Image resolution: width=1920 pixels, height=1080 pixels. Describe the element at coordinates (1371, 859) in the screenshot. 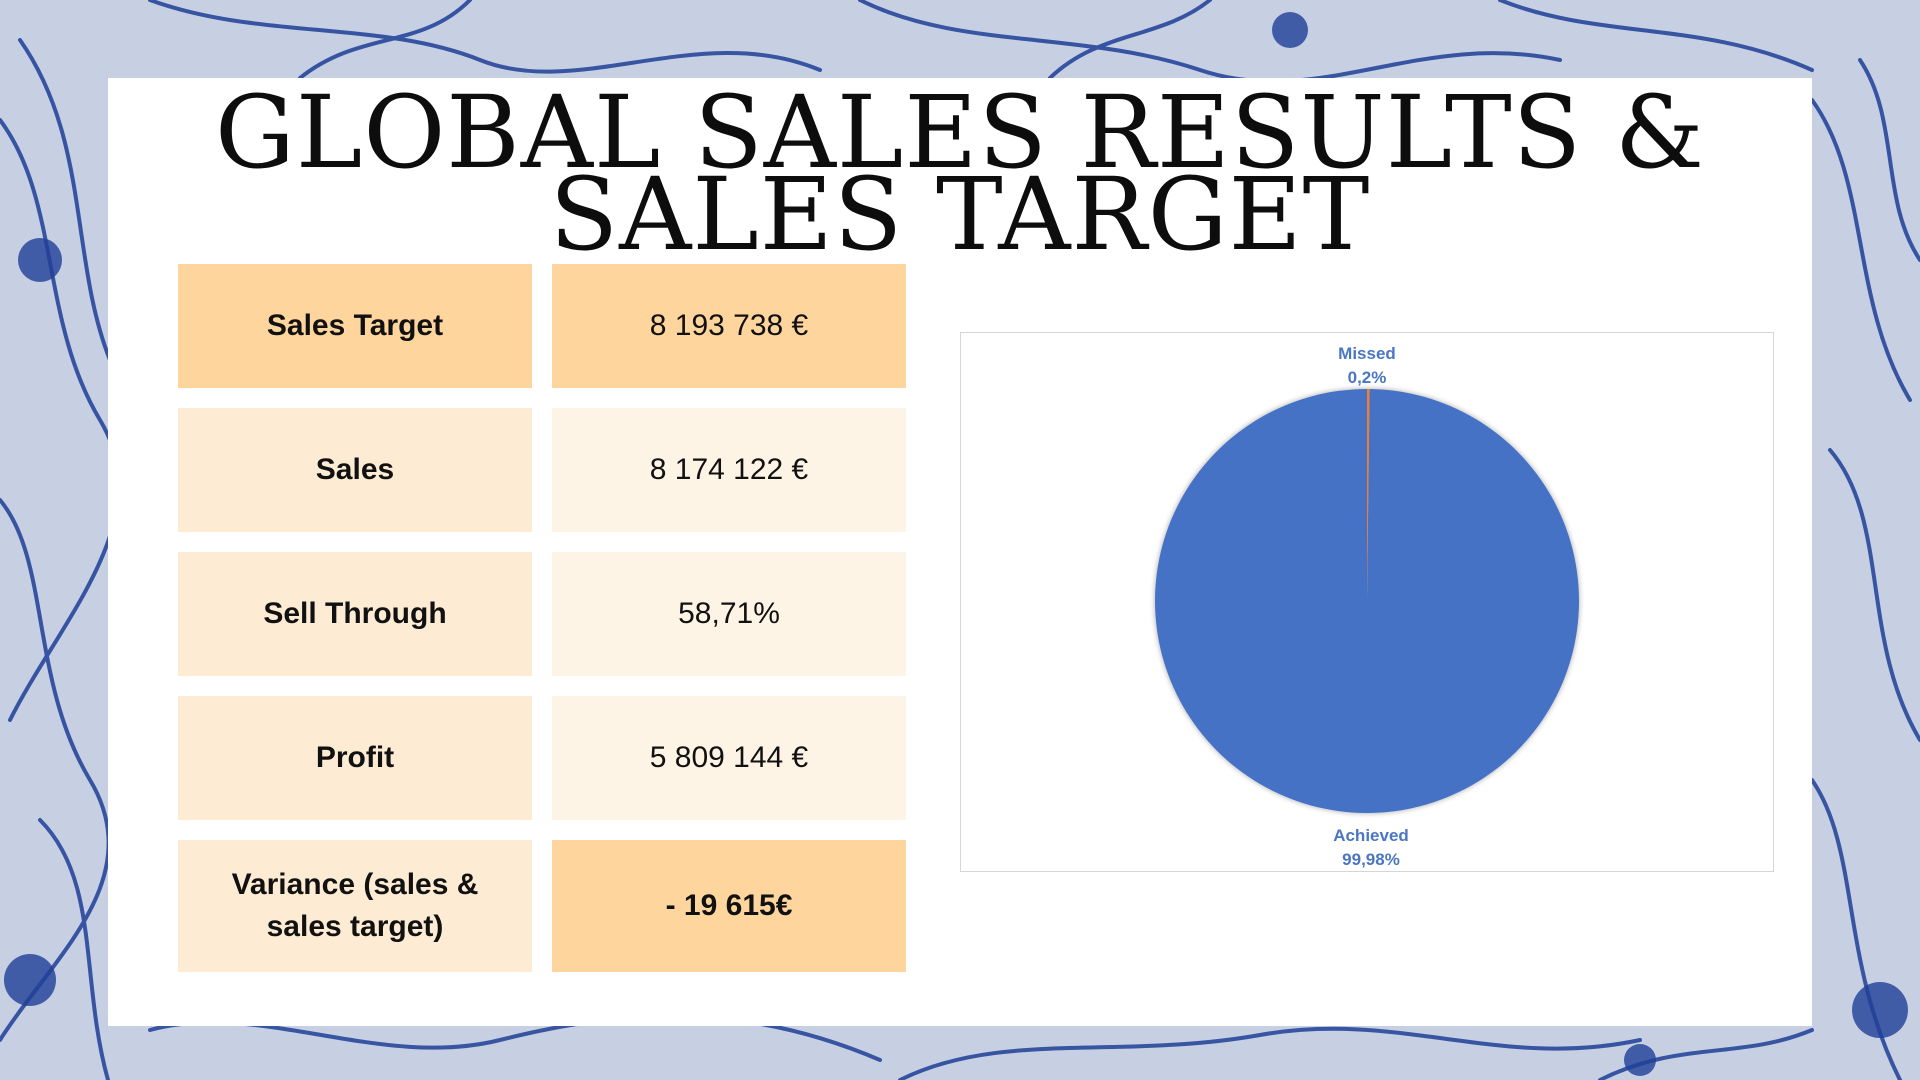

I see `pie-label-value: 99,98%` at that location.